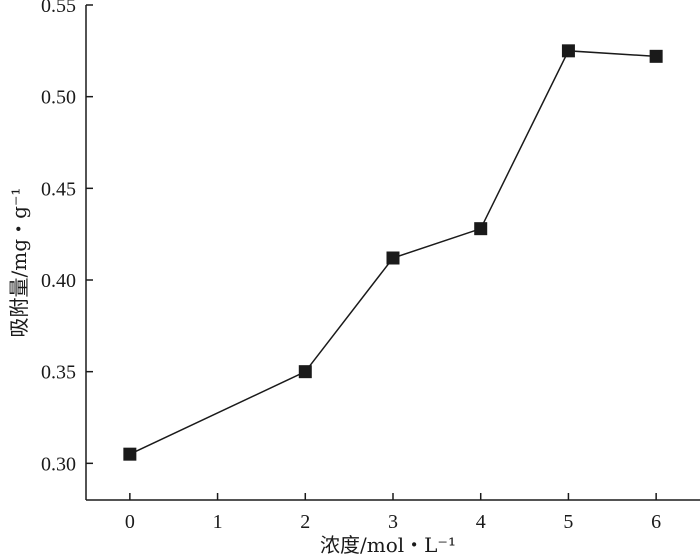 The width and height of the screenshot is (700, 557). I want to click on x-tick-label: 6, so click(656, 522).